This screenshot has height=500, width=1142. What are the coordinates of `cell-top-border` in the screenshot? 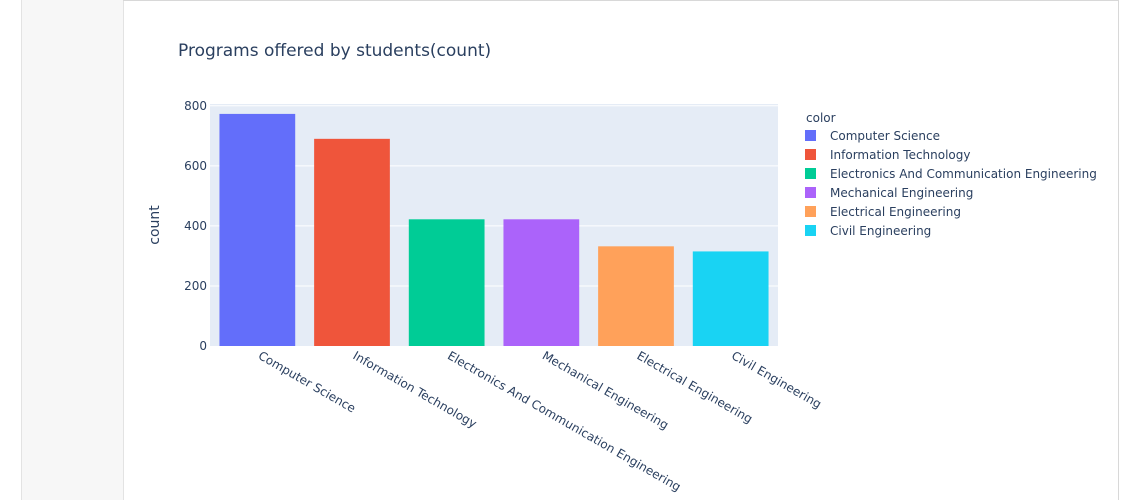 It's located at (621, 0).